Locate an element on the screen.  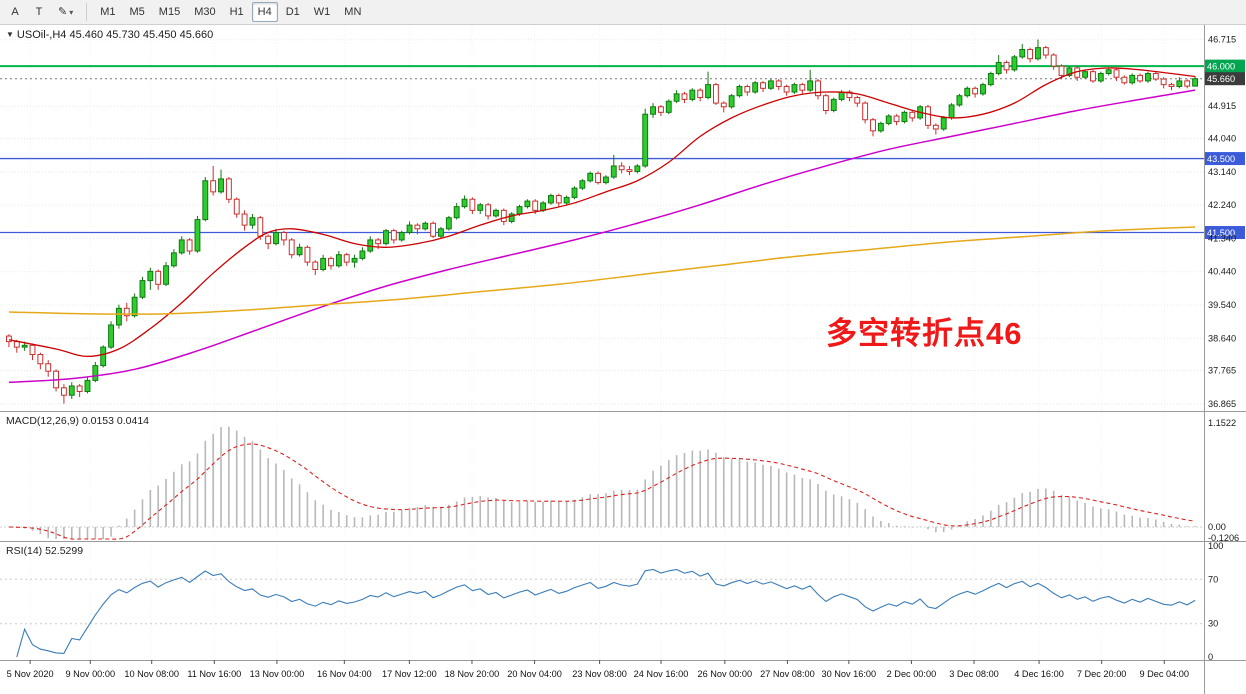
macd-signal-line is located at coordinates (602, 491).